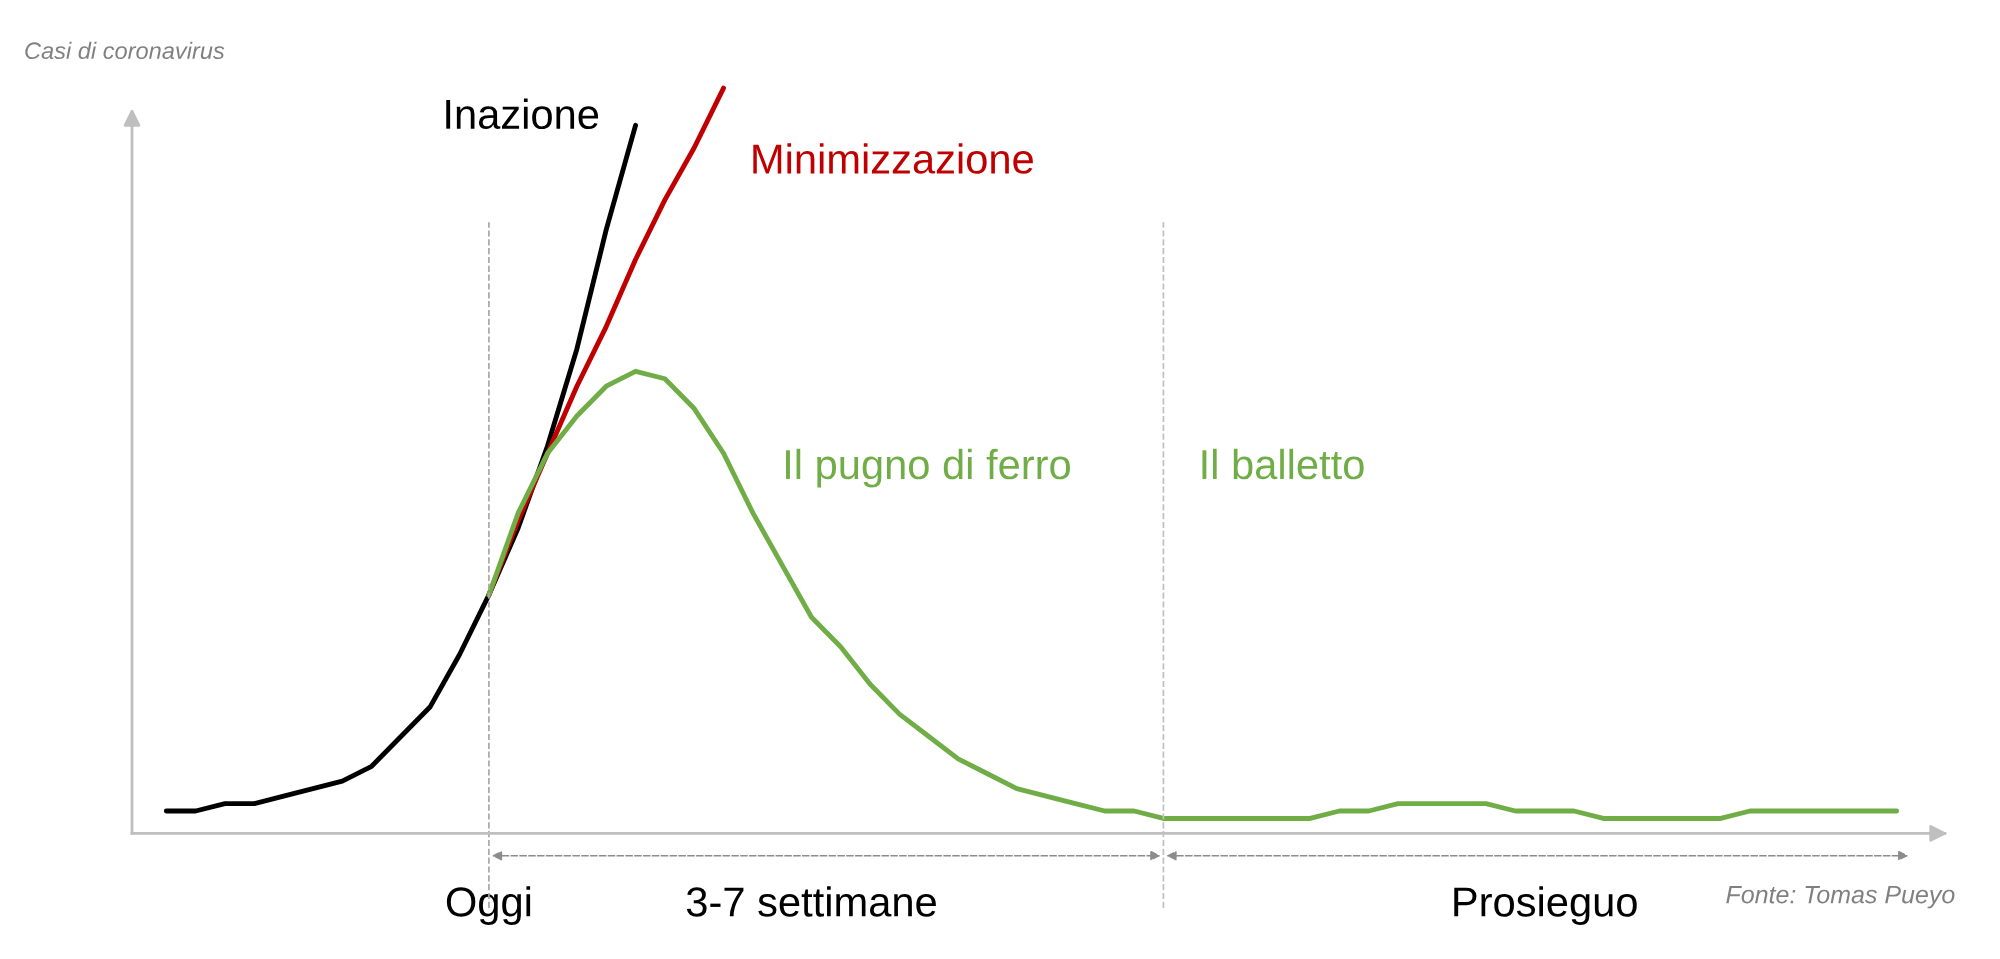 The height and width of the screenshot is (959, 2000). Describe the element at coordinates (928, 468) in the screenshot. I see `annotation: Il pugno di ferro` at that location.